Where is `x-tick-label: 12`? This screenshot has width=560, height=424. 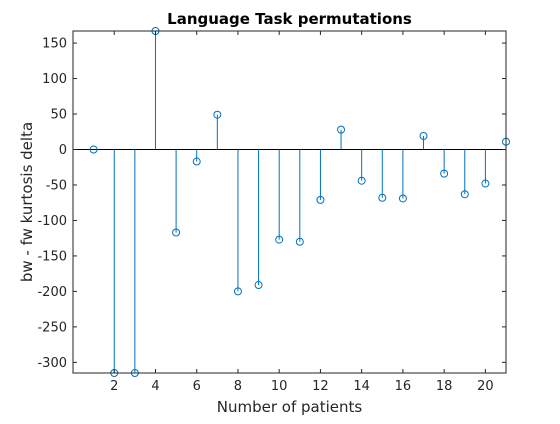
x-tick-label: 12 is located at coordinates (320, 386).